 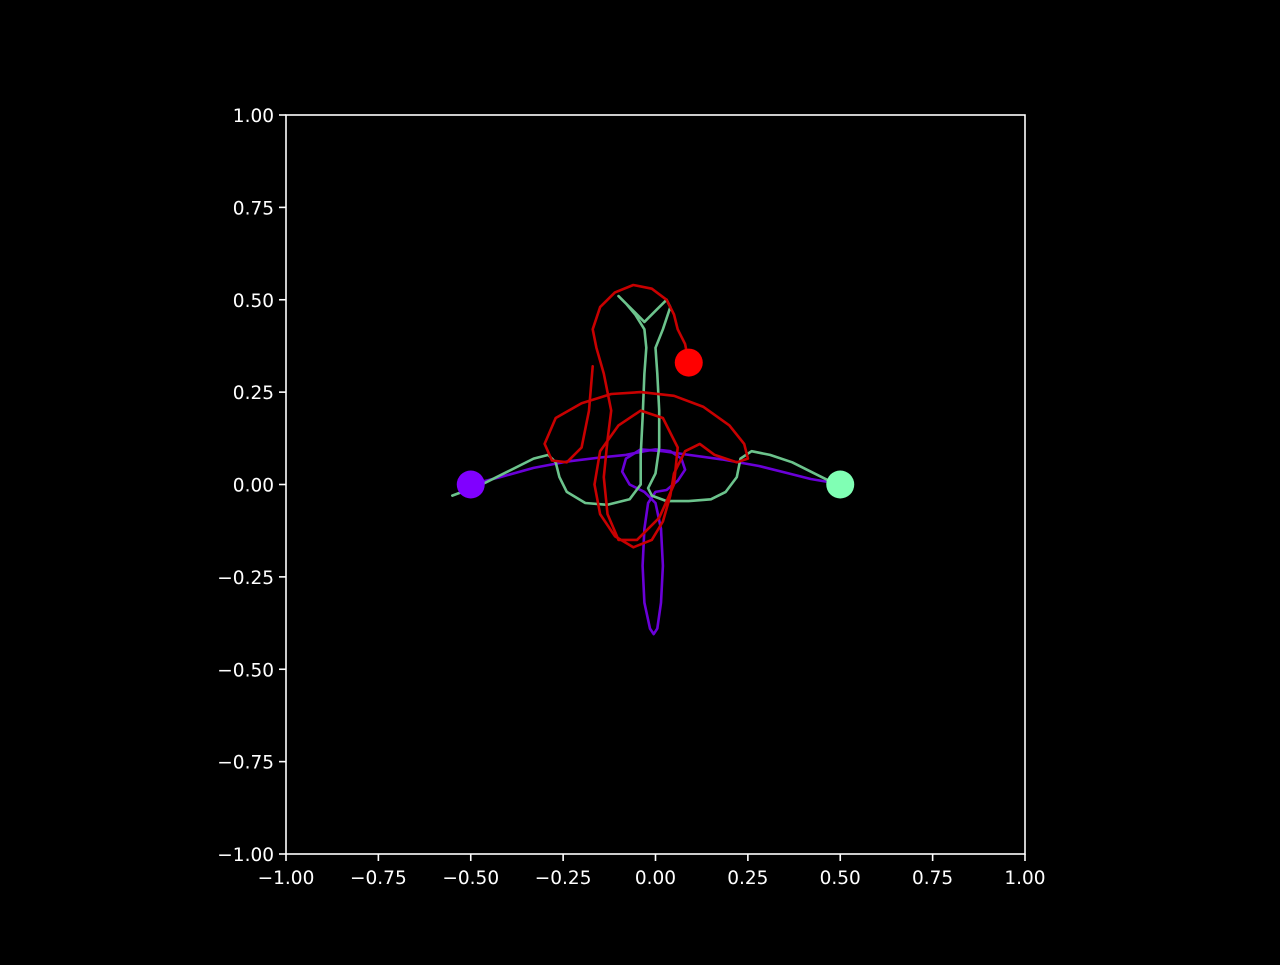 I want to click on x-tick-label: 0.25, so click(x=747, y=878).